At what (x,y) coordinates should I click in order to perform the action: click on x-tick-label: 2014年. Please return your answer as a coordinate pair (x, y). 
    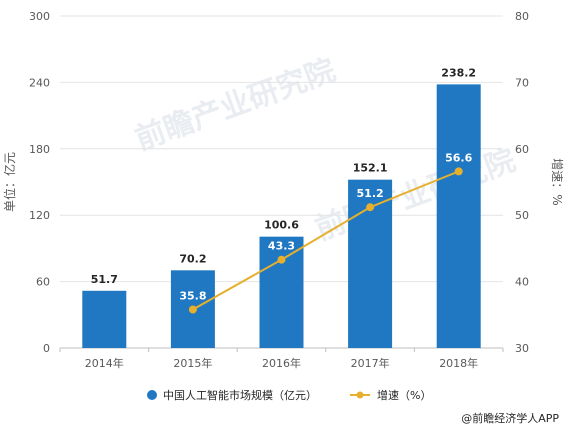
    Looking at the image, I should click on (104, 363).